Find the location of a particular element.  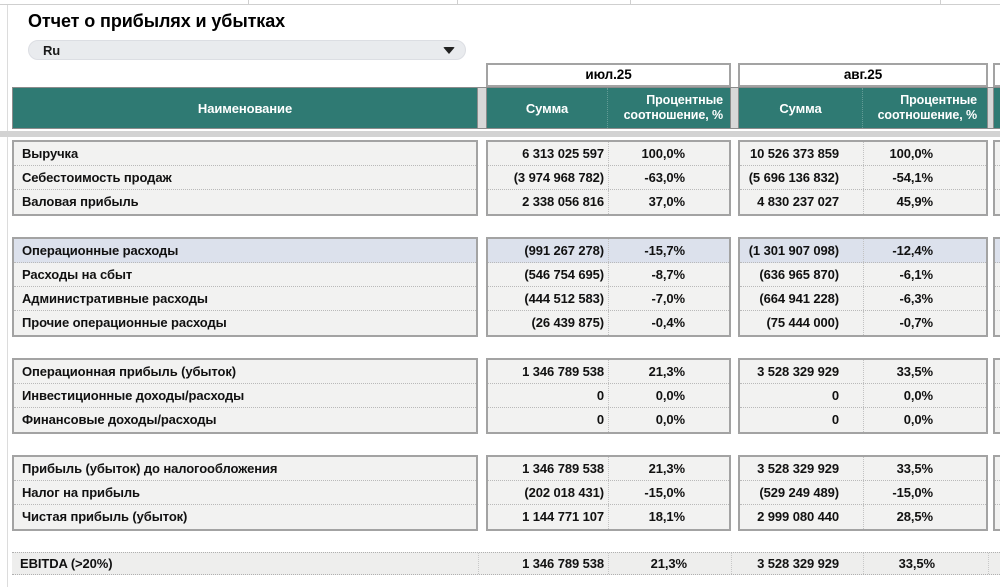

separator-band is located at coordinates (500, 134).